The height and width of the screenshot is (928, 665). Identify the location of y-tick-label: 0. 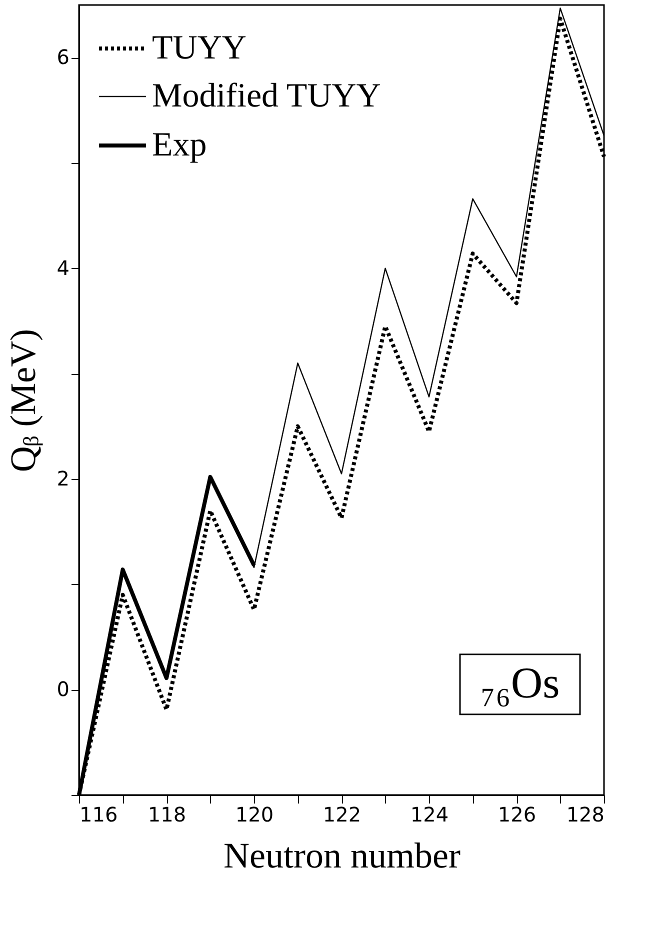
(63, 689).